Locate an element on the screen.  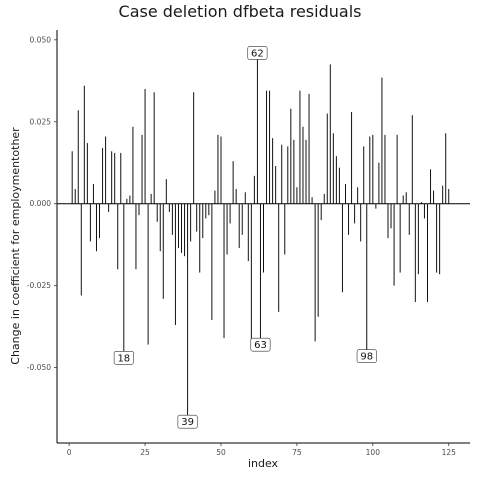
x-tick-label: 25 is located at coordinates (145, 452).